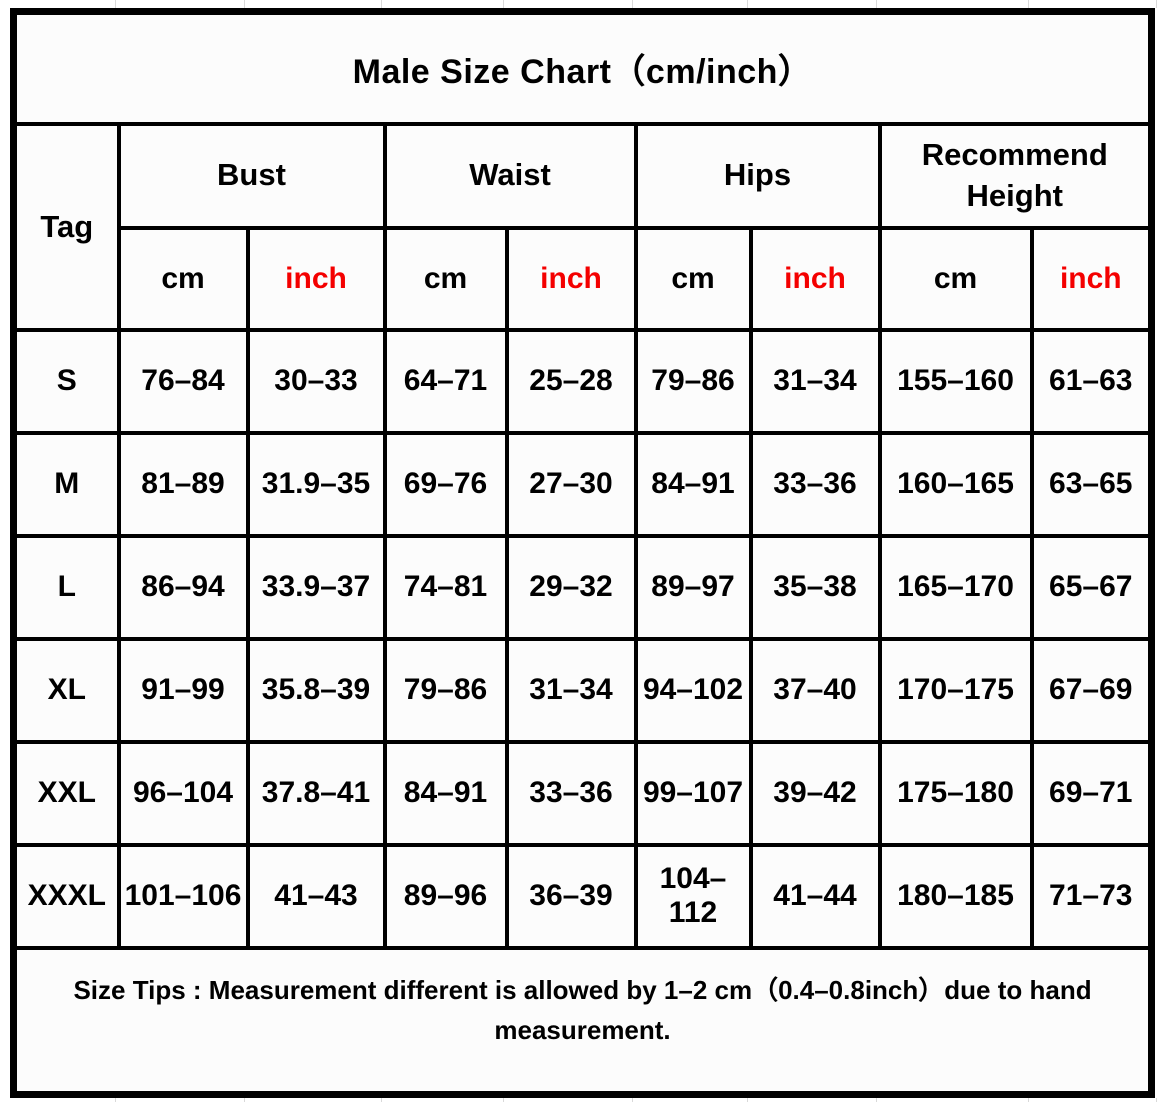 Image resolution: width=1160 pixels, height=1102 pixels. I want to click on measurement-cell: 65–67, so click(1091, 587).